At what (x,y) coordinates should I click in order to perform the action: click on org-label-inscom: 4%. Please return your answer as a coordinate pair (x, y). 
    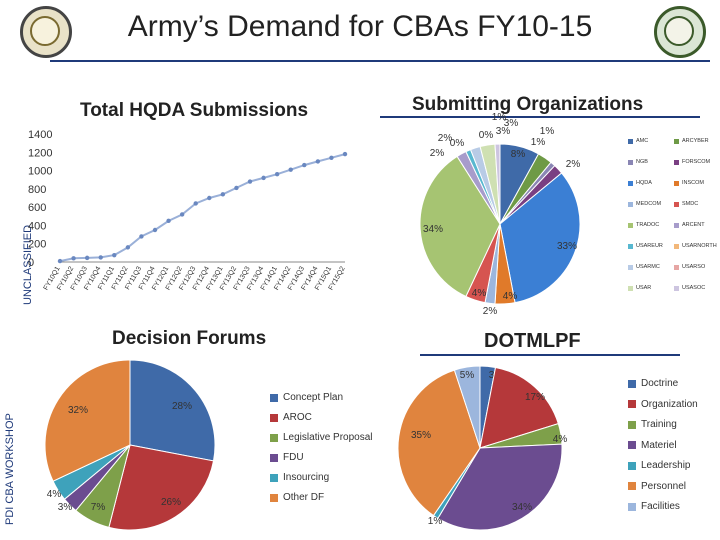
    Looking at the image, I should click on (510, 296).